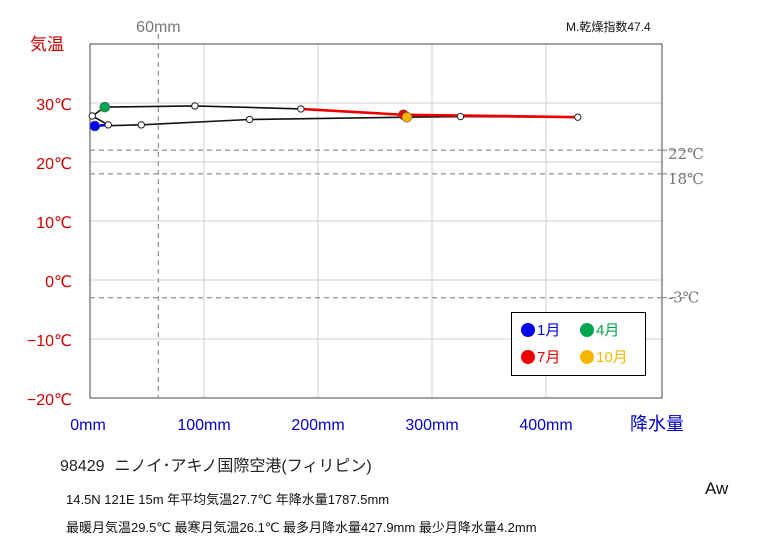 Image resolution: width=763 pixels, height=545 pixels. I want to click on climate-class: Aw, so click(717, 488).